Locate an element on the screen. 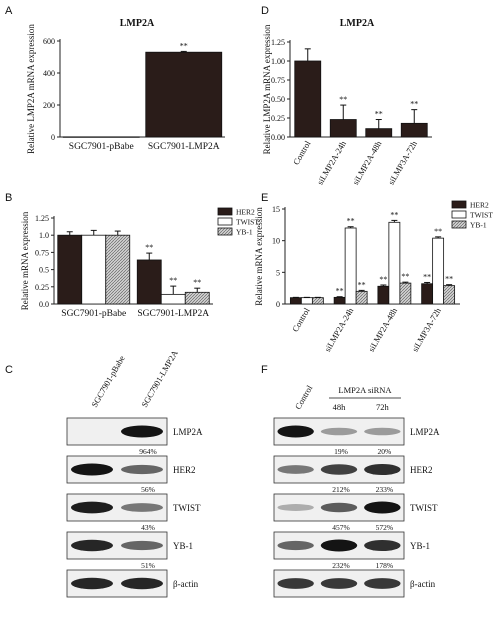  panel-letter-c: C is located at coordinates (9, 370).